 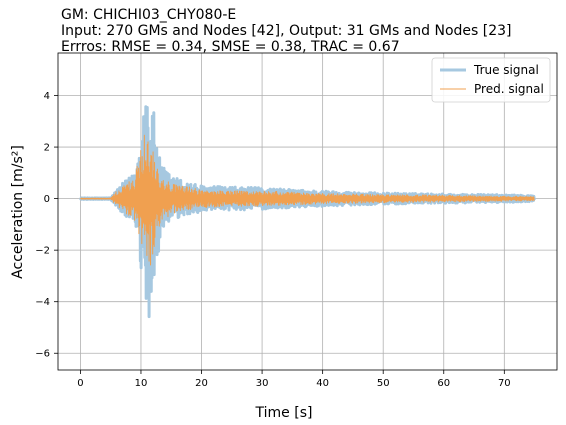 I want to click on x-tick-label-70: 70, so click(x=504, y=383).